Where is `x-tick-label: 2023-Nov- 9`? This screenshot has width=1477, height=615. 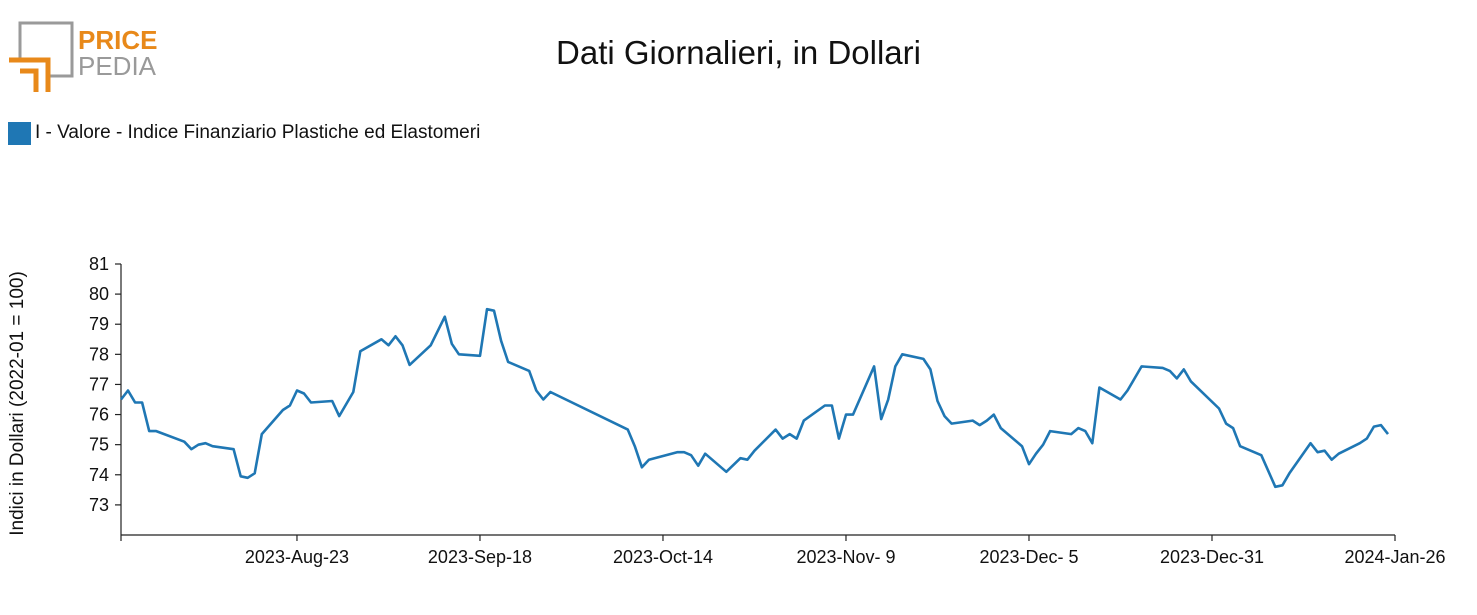
x-tick-label: 2023-Nov- 9 is located at coordinates (845, 557).